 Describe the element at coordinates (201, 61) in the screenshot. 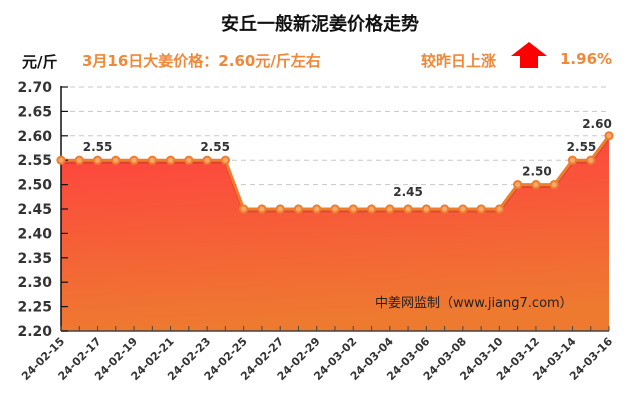

I see `current-price-text: 3月16日大姜价格：2.60元/斤左右` at that location.